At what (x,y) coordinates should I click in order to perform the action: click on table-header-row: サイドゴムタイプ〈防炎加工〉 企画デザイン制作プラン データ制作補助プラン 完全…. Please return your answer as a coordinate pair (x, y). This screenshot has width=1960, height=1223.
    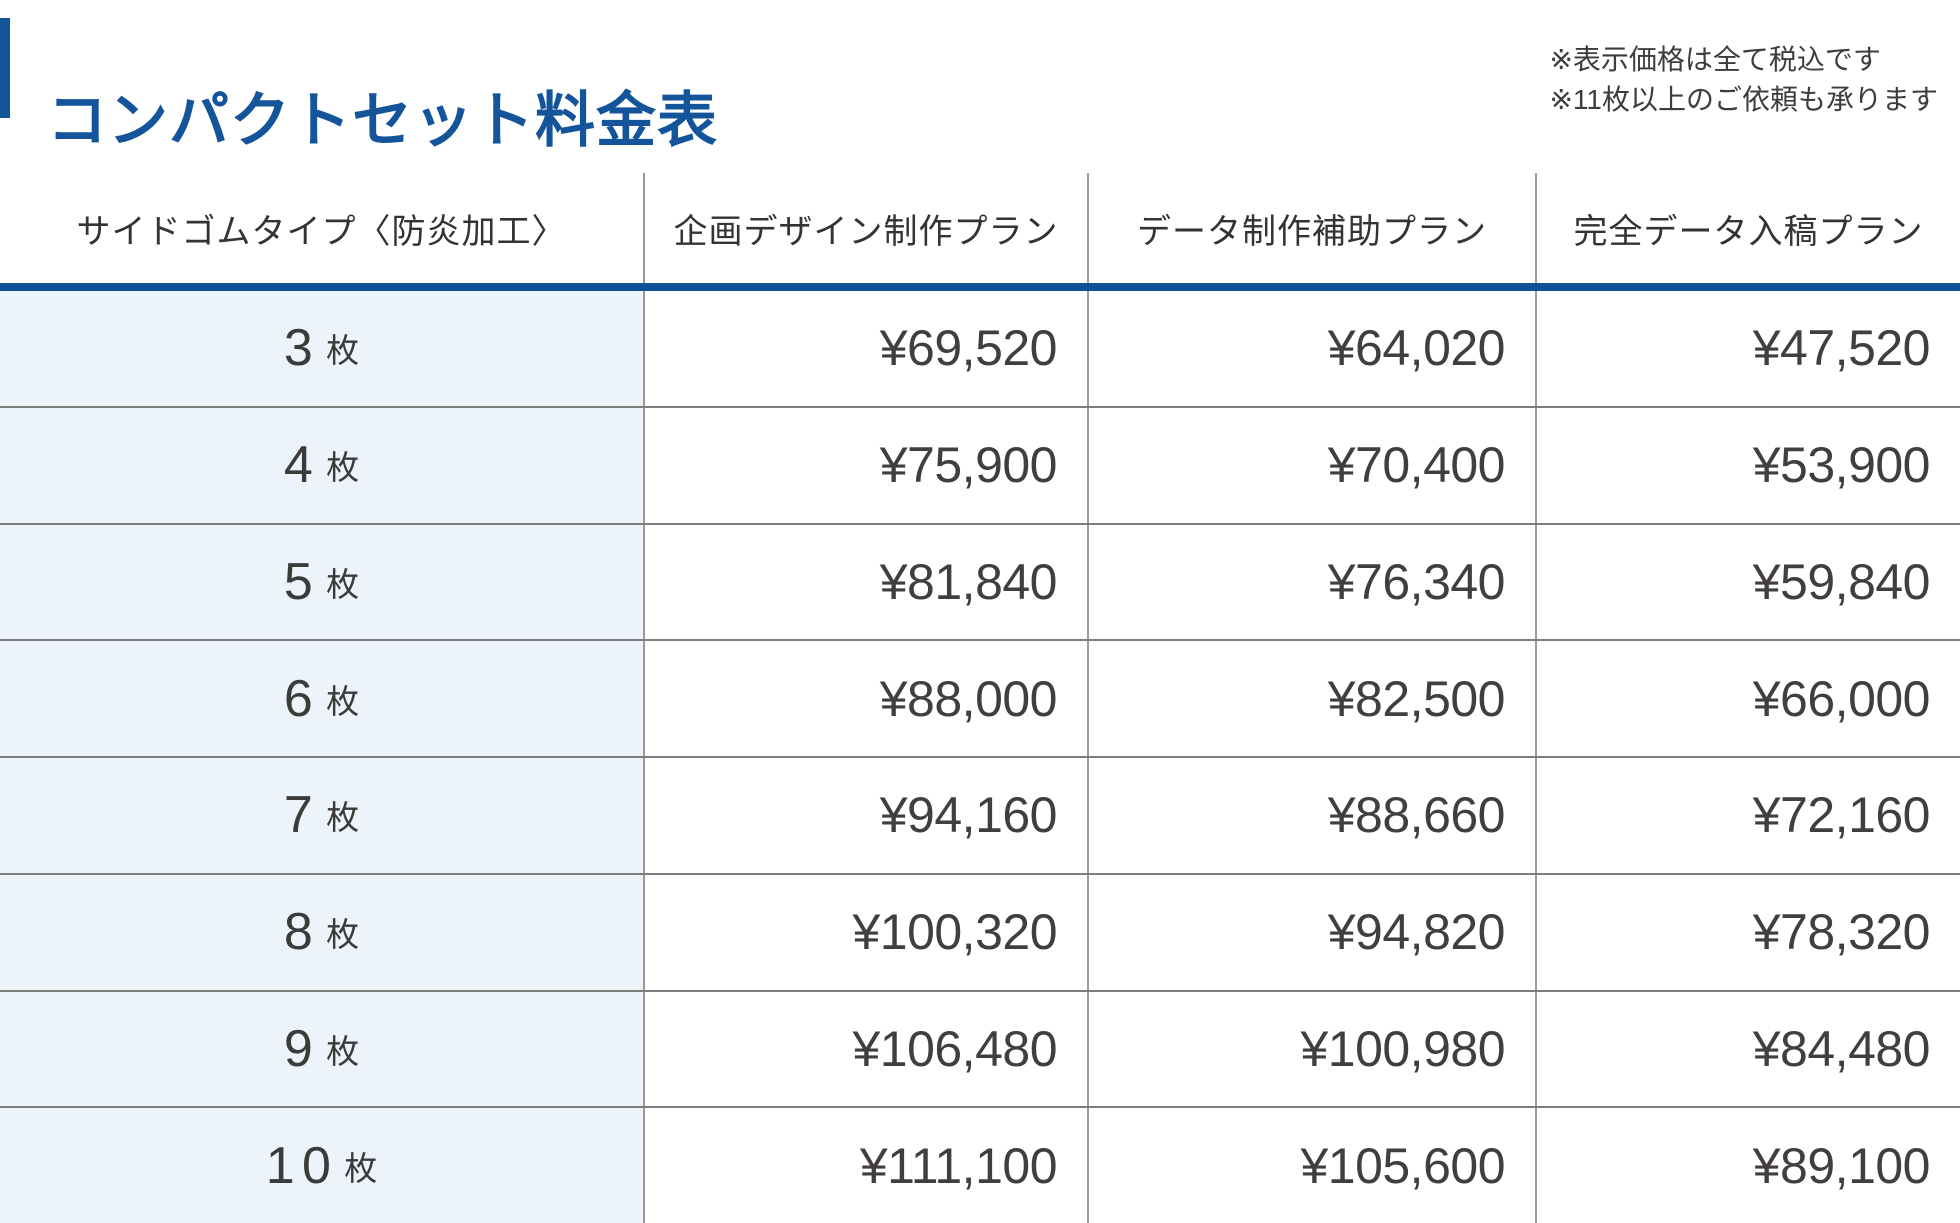
    Looking at the image, I should click on (980, 228).